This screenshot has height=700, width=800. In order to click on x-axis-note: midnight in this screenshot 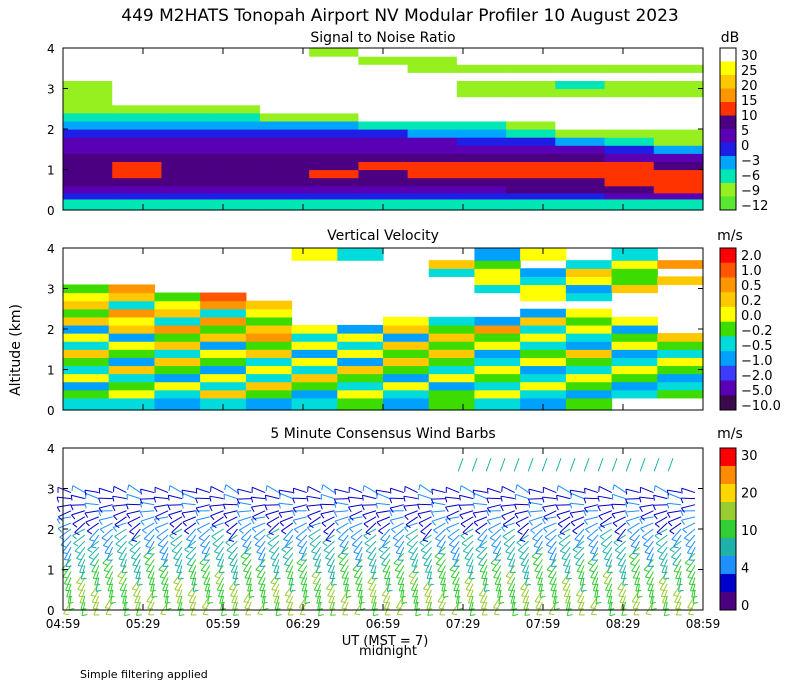, I will do `click(388, 651)`.